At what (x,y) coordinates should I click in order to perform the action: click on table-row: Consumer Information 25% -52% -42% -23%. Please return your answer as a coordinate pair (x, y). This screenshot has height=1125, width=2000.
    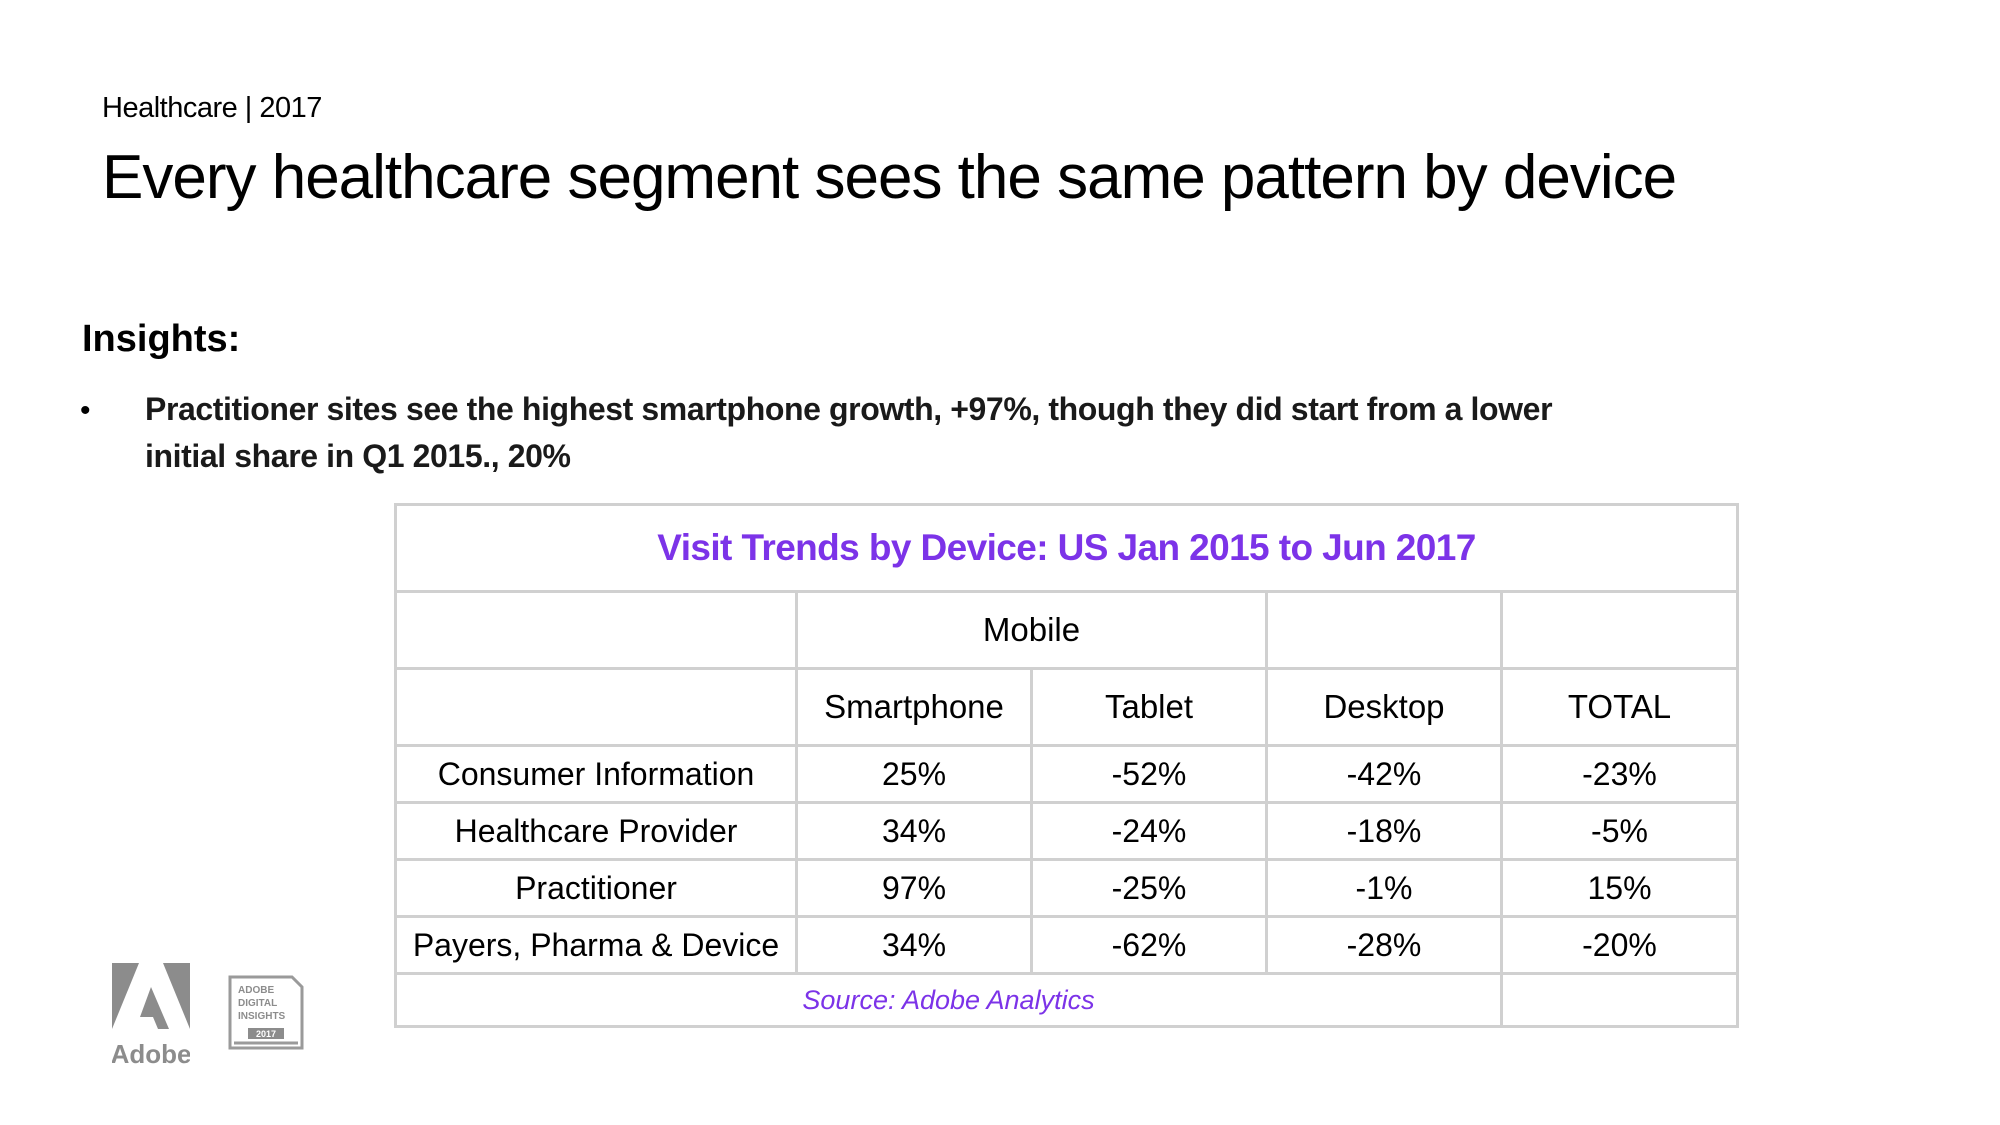
    Looking at the image, I should click on (1066, 774).